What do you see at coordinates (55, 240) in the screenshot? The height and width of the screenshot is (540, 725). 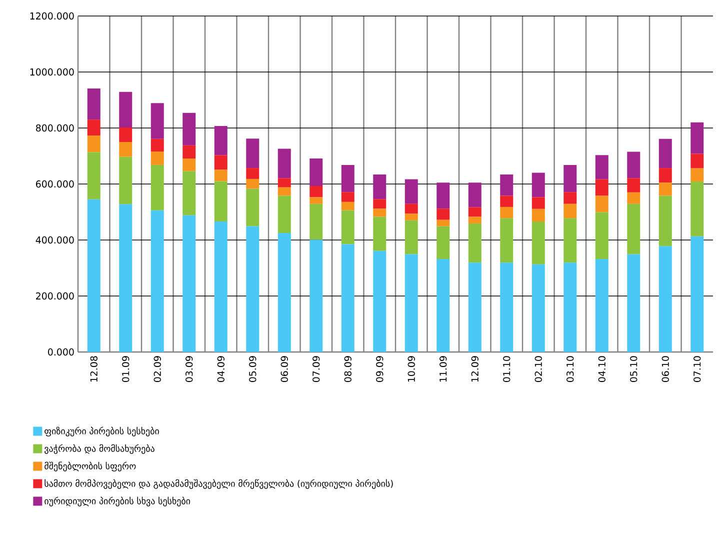 I see `y-tick-label: 400.000` at bounding box center [55, 240].